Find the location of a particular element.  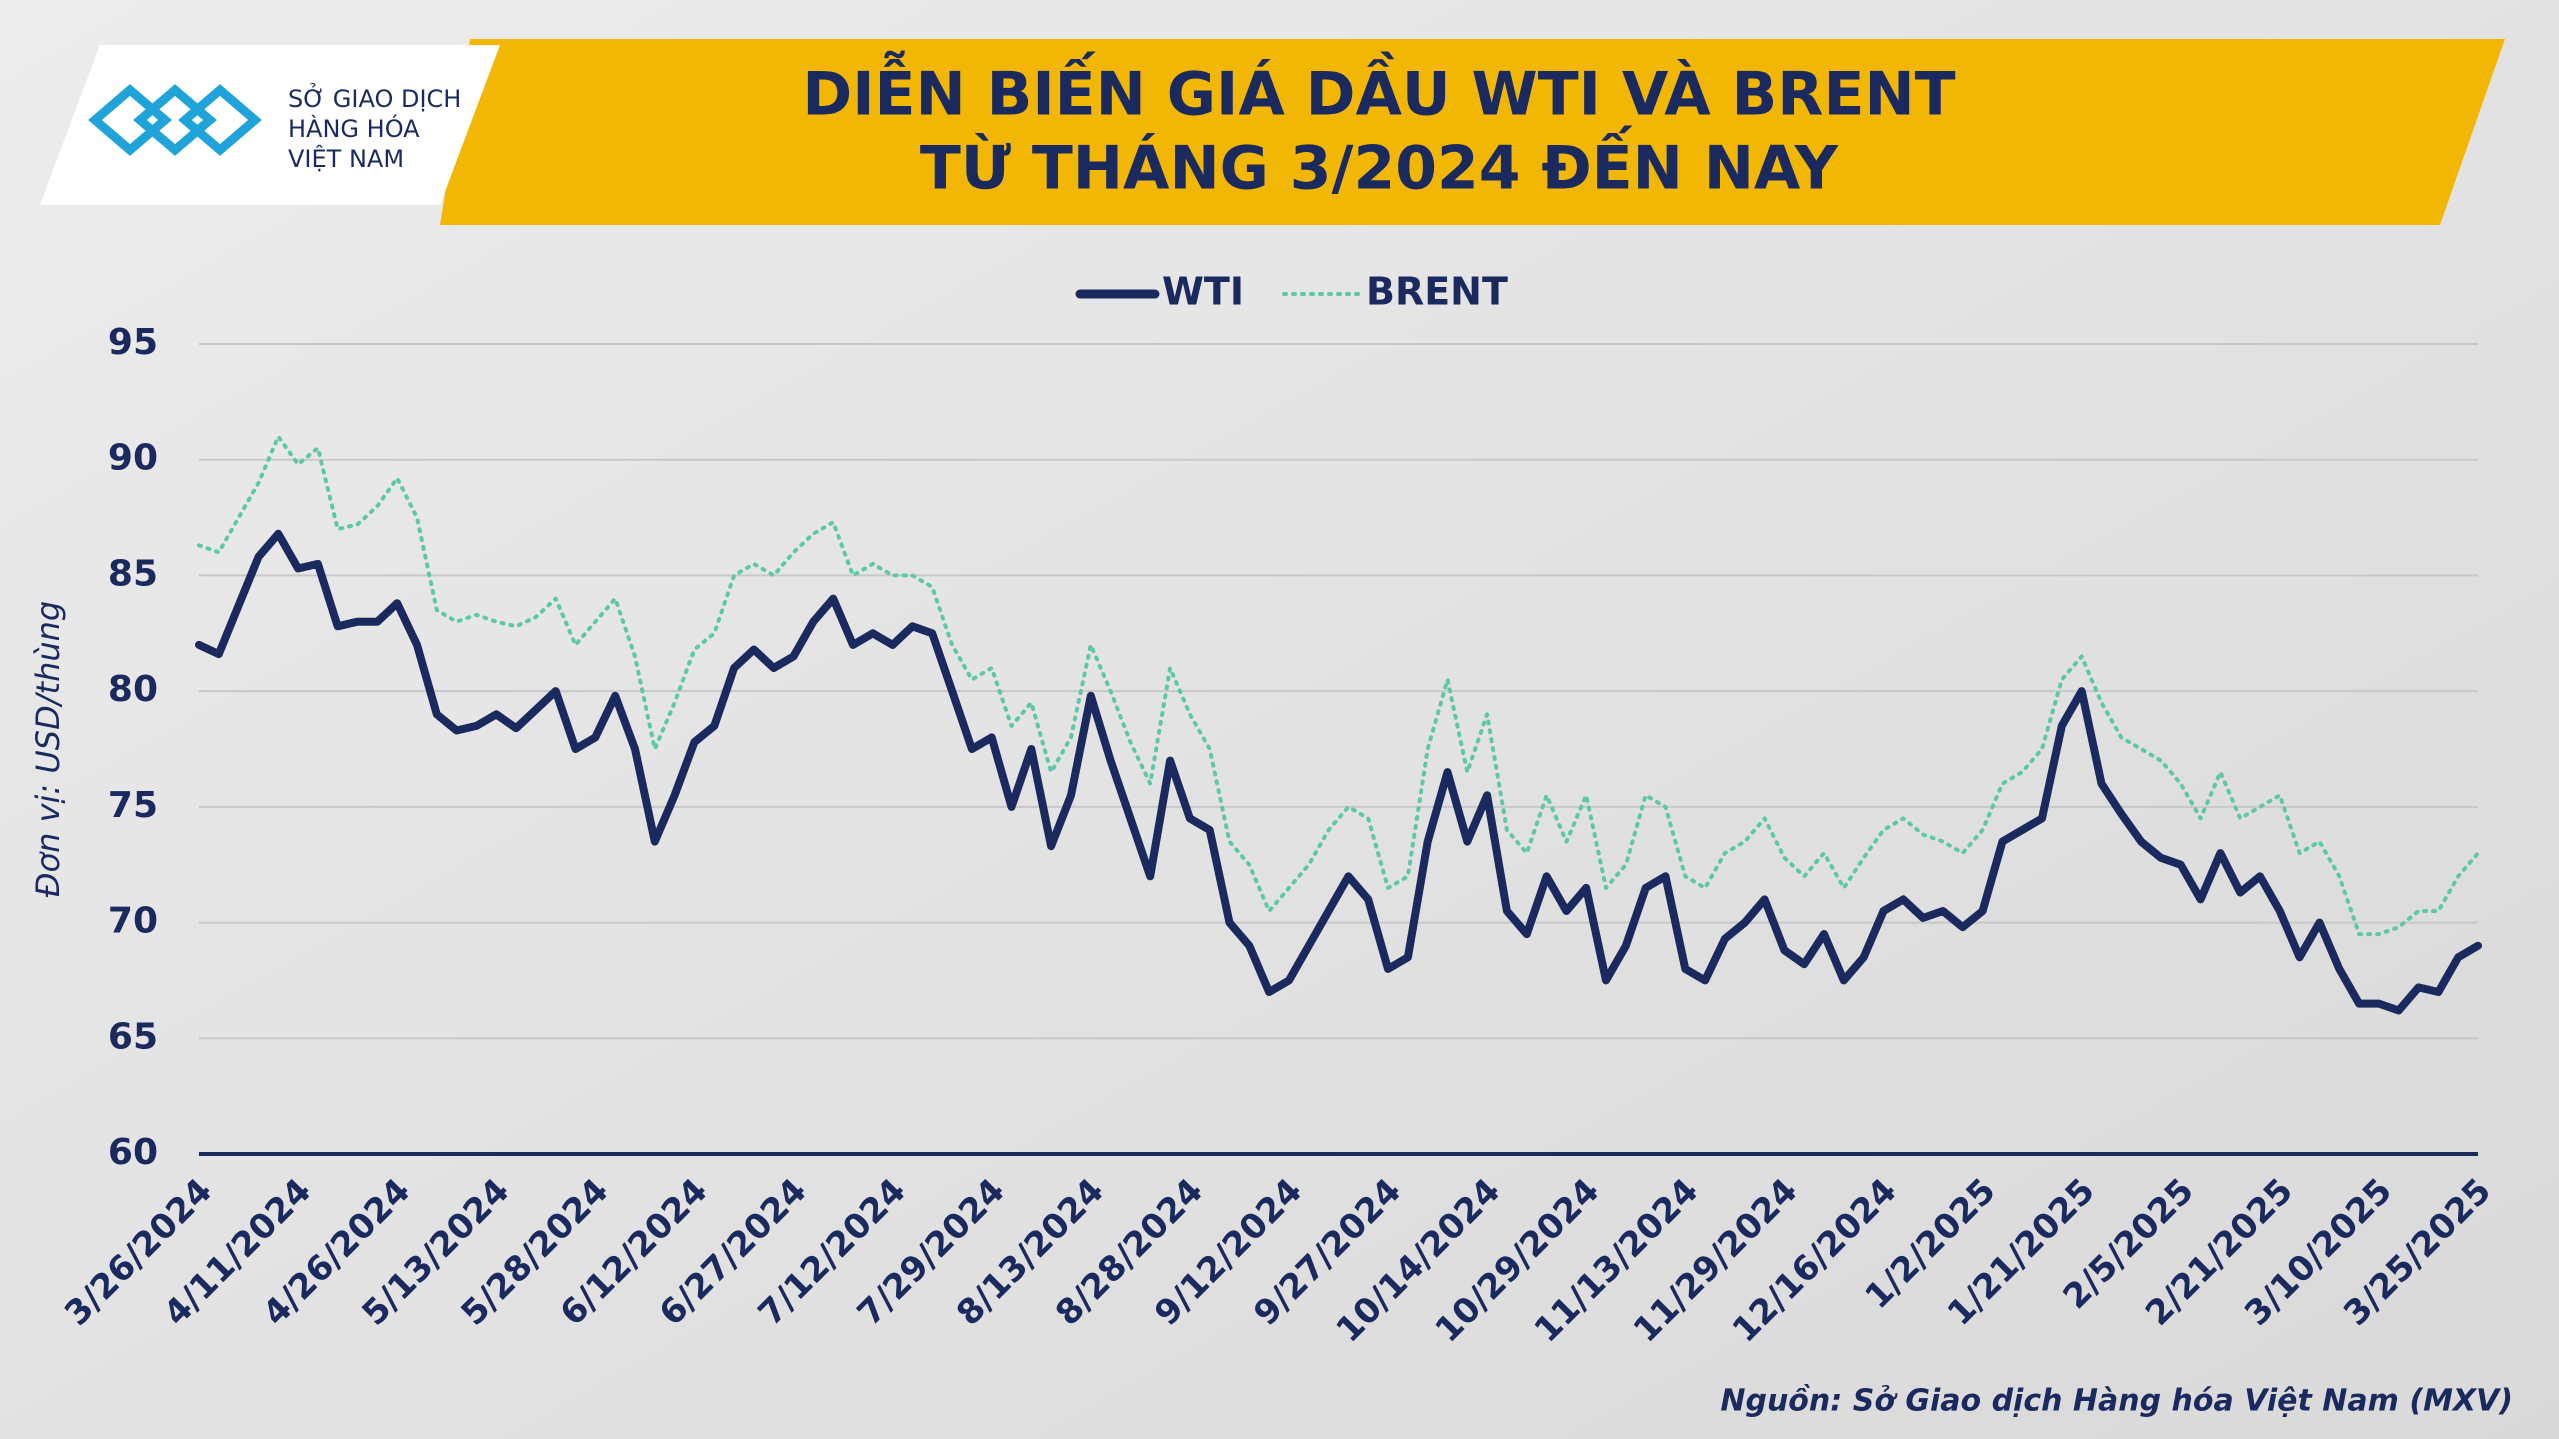

chart-subtitle: TỪ THÁNG 3/2024 ĐẾN NAY is located at coordinates (1380, 164).